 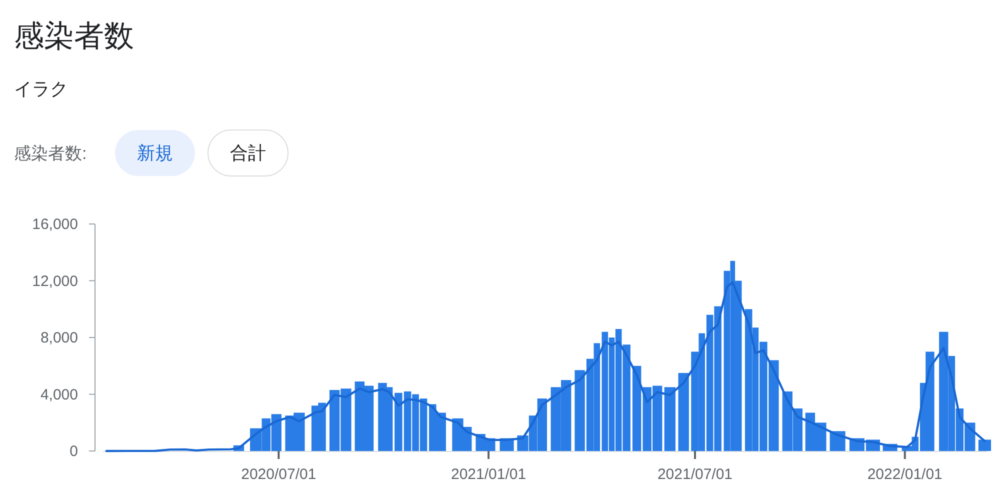 What do you see at coordinates (488, 474) in the screenshot?
I see `x-tick-label: 2021/01/01` at bounding box center [488, 474].